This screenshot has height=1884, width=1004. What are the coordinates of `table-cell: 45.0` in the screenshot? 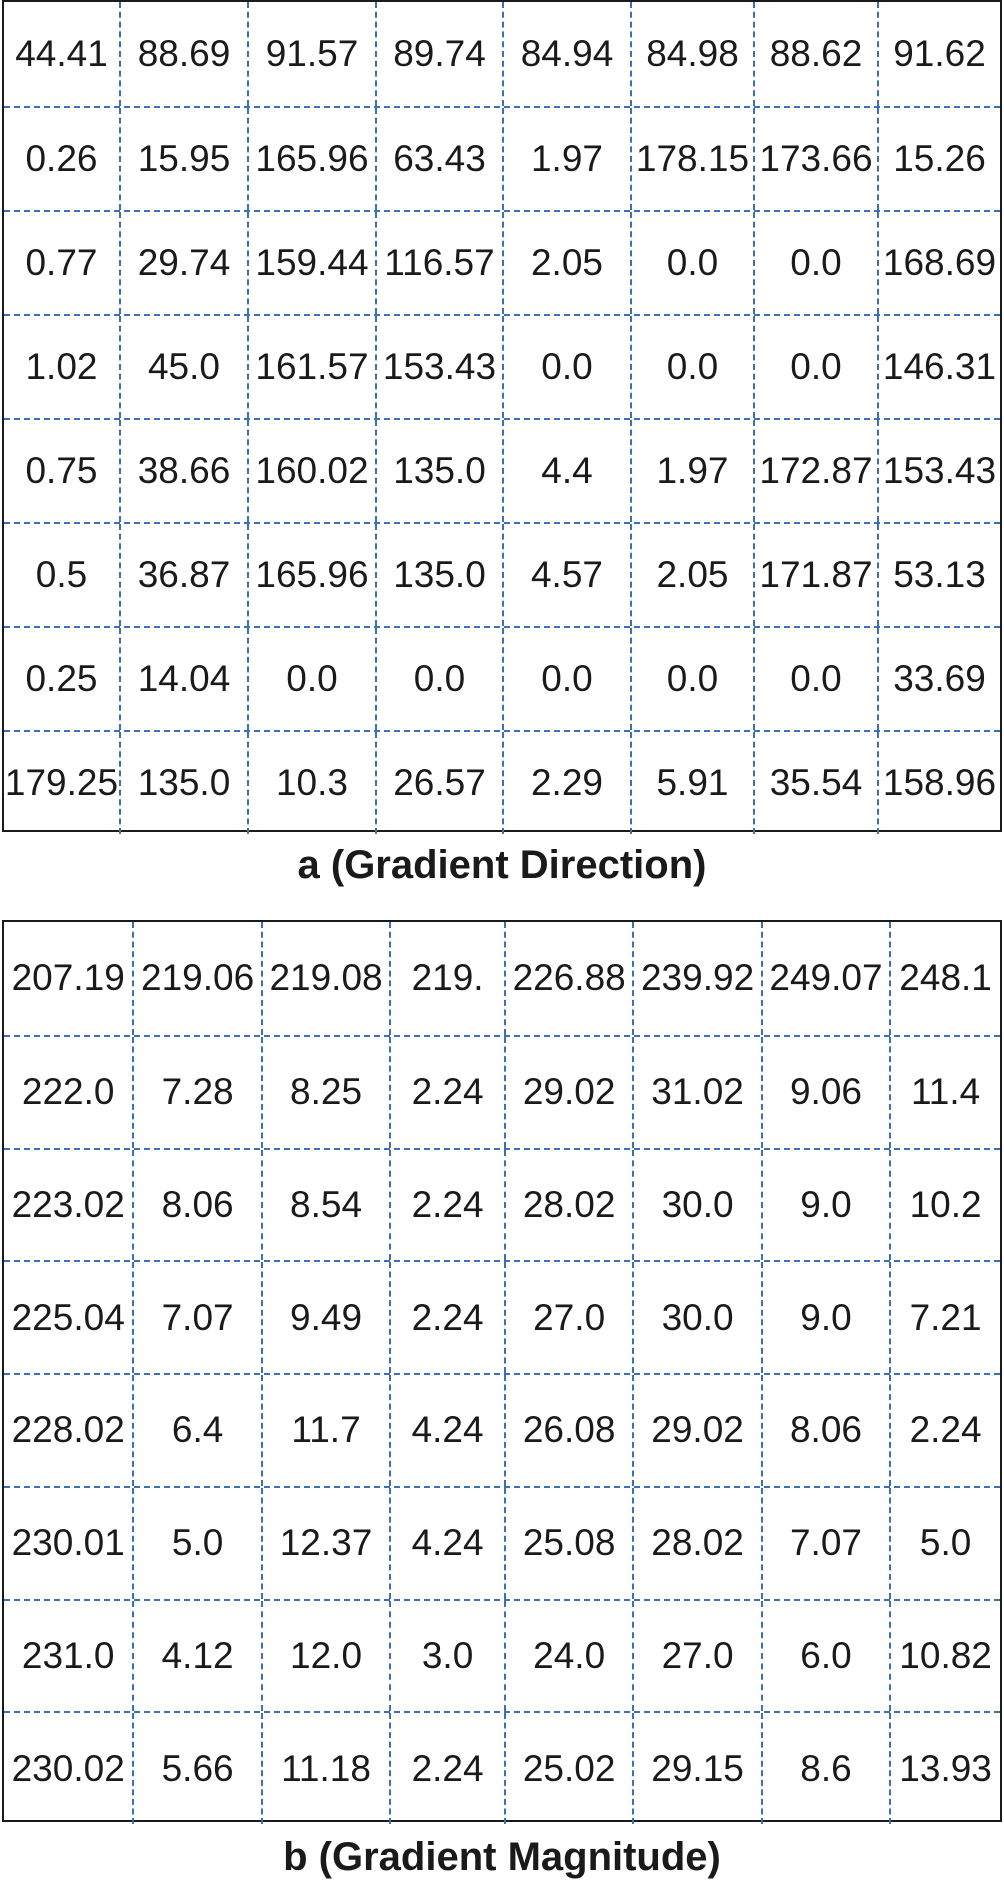 It's located at (183, 367).